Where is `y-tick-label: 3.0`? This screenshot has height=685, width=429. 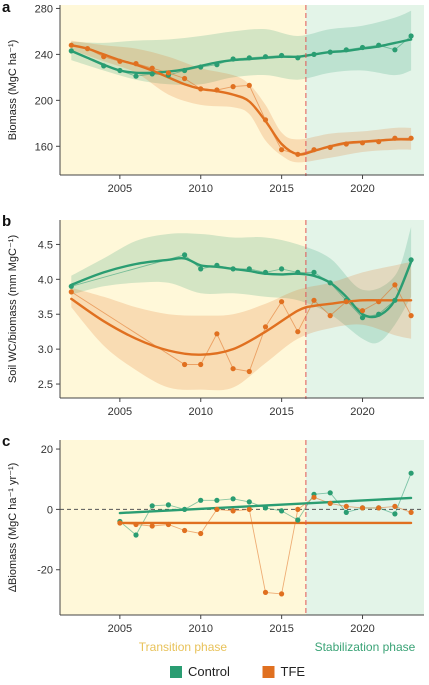
y-tick-label: 3.0 is located at coordinates (45, 350).